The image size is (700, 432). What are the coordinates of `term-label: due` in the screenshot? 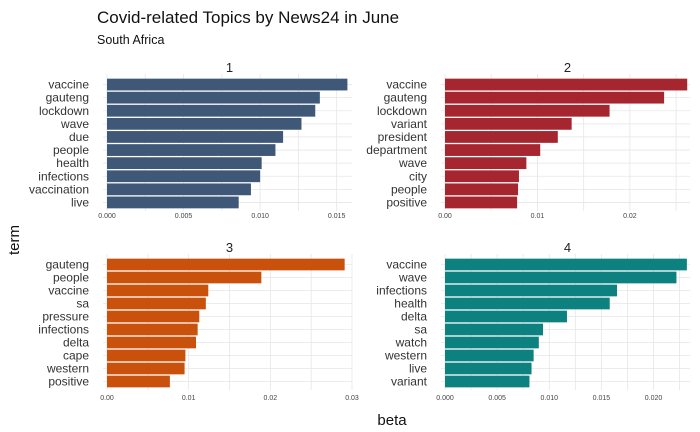 It's located at (79, 137).